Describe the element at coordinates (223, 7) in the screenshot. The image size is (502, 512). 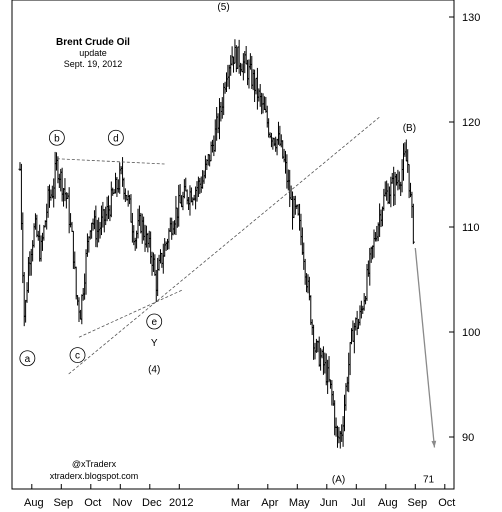
I see `wave-label: (5)` at that location.